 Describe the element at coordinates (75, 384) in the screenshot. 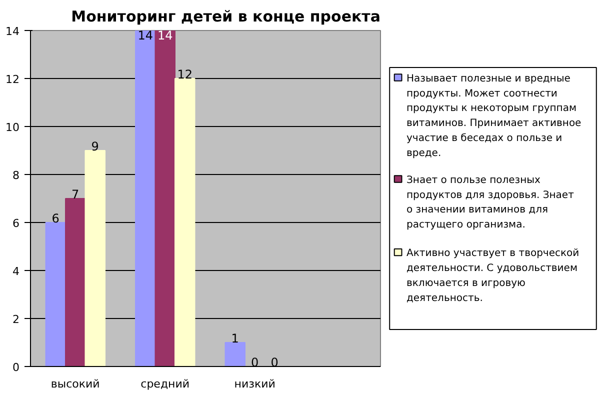

I see `x-tick-label: высокий` at that location.